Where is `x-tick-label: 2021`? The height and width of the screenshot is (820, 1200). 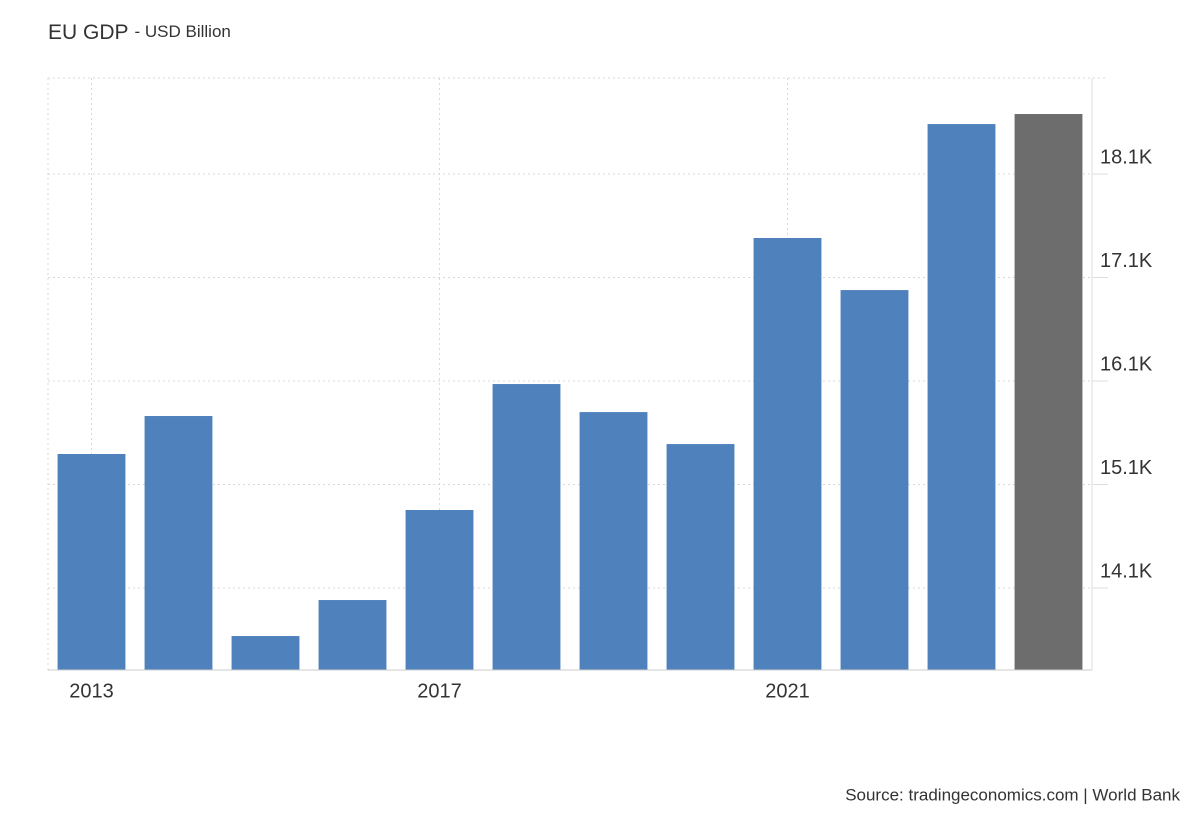
x-tick-label: 2021 is located at coordinates (787, 691).